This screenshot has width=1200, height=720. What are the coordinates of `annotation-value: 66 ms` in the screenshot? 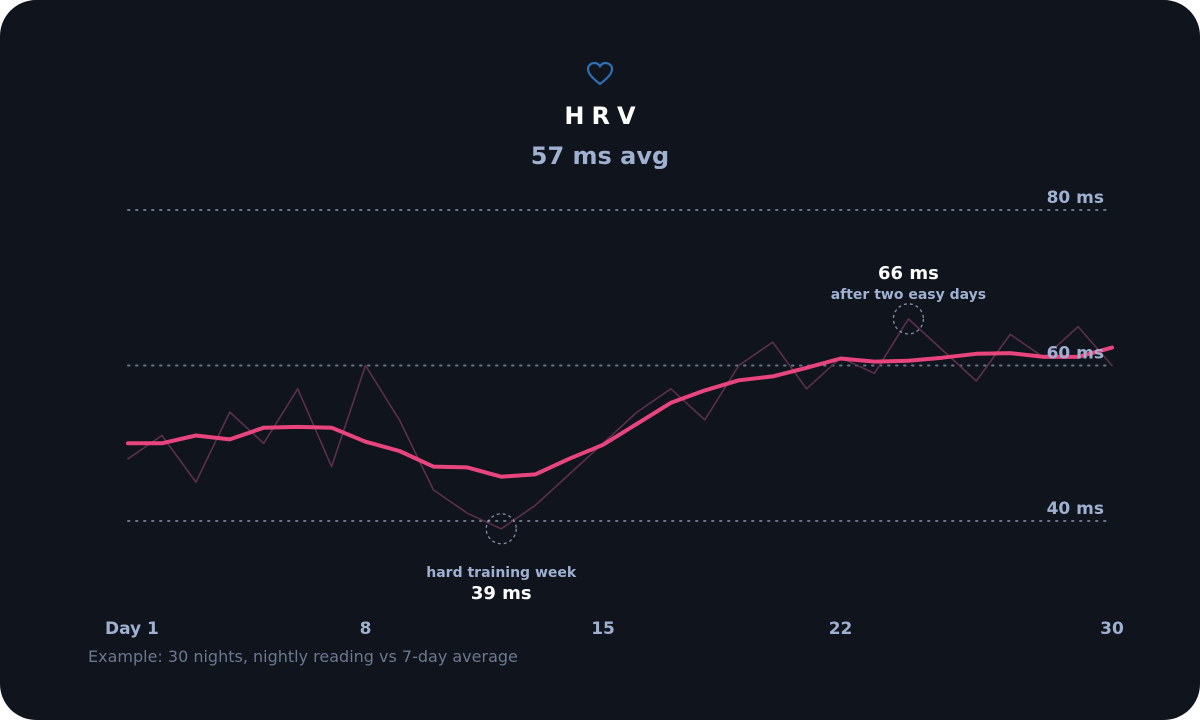 It's located at (908, 273).